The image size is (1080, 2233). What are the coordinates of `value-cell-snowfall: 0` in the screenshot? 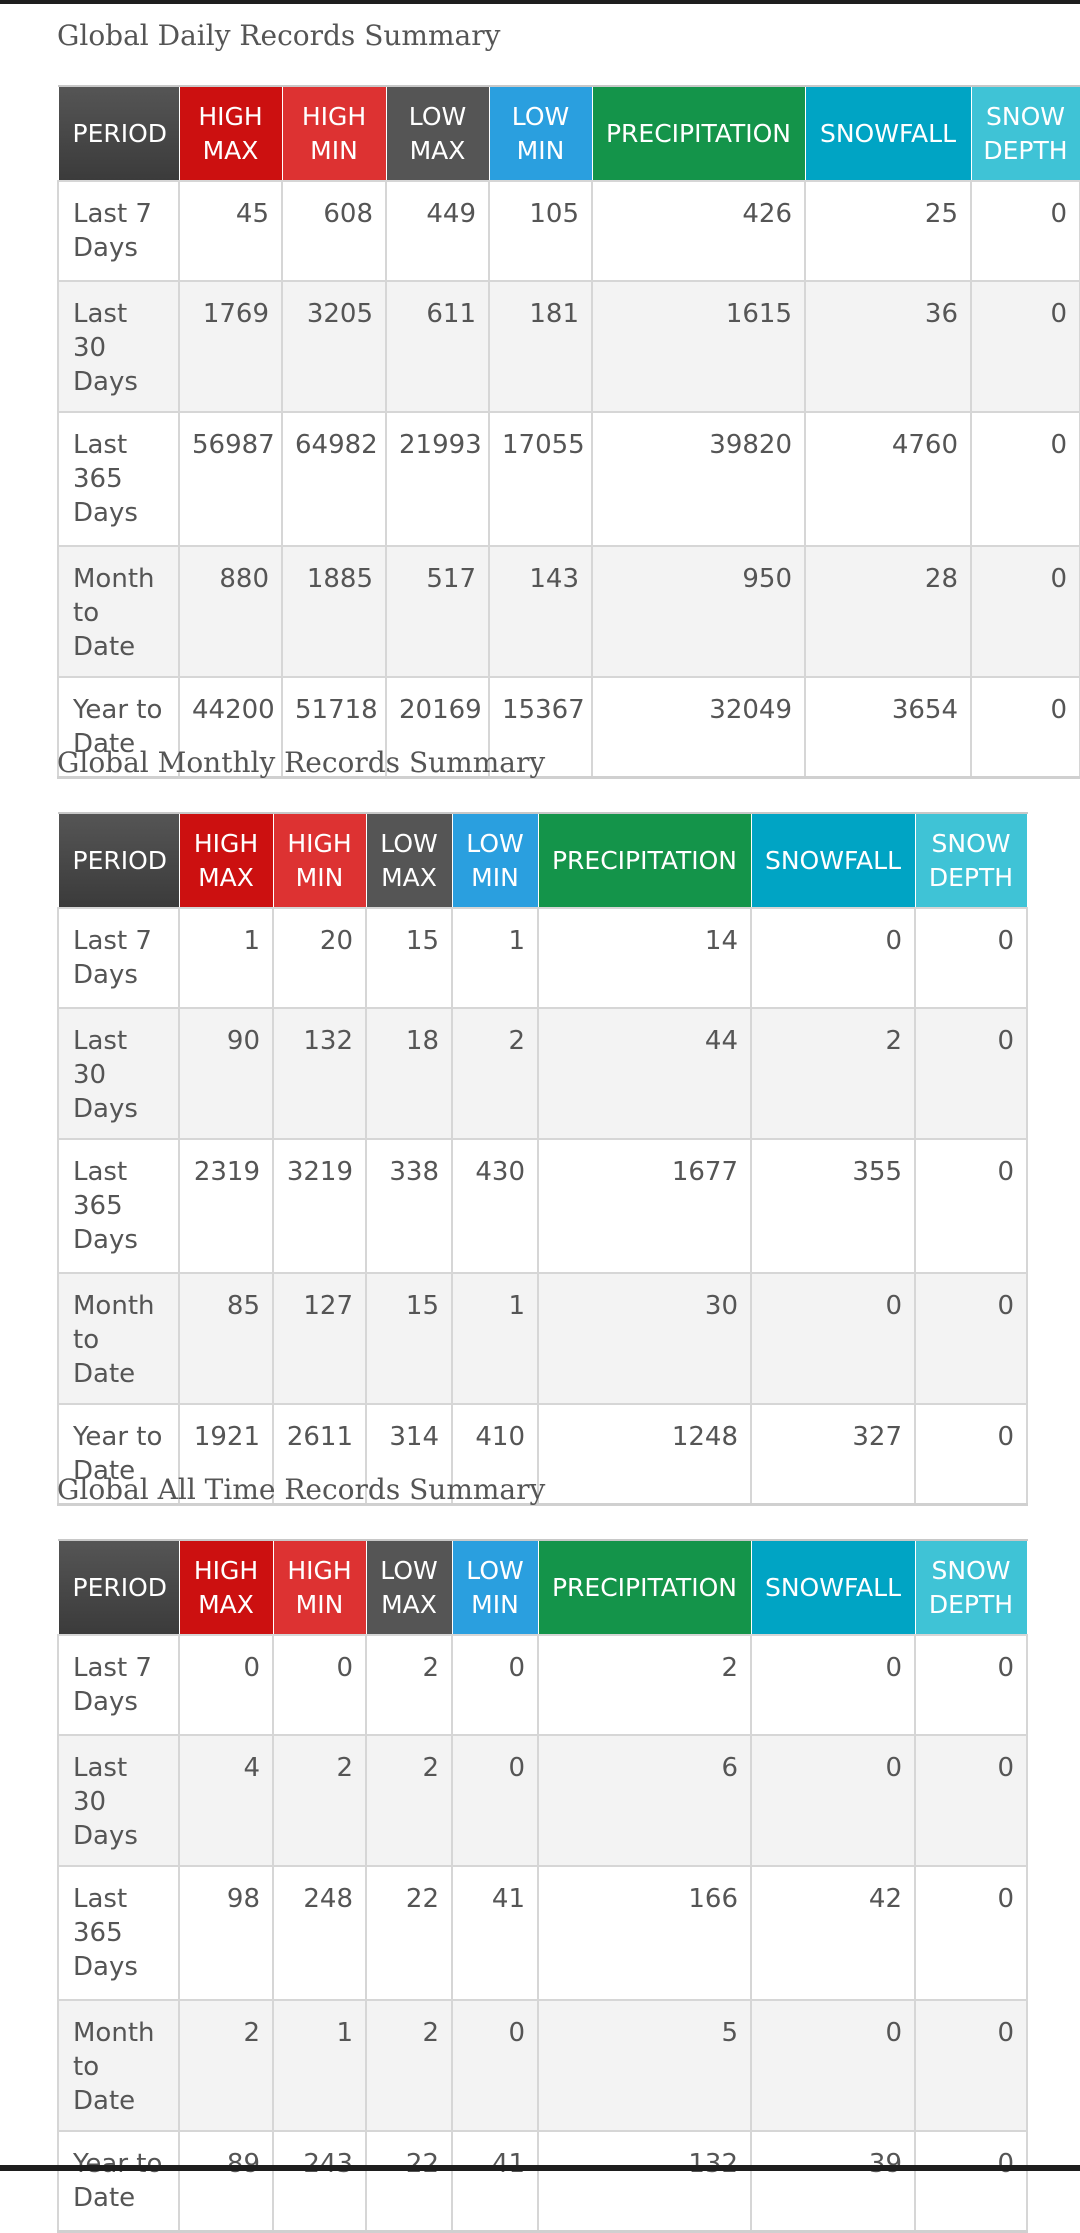 It's located at (833, 1338).